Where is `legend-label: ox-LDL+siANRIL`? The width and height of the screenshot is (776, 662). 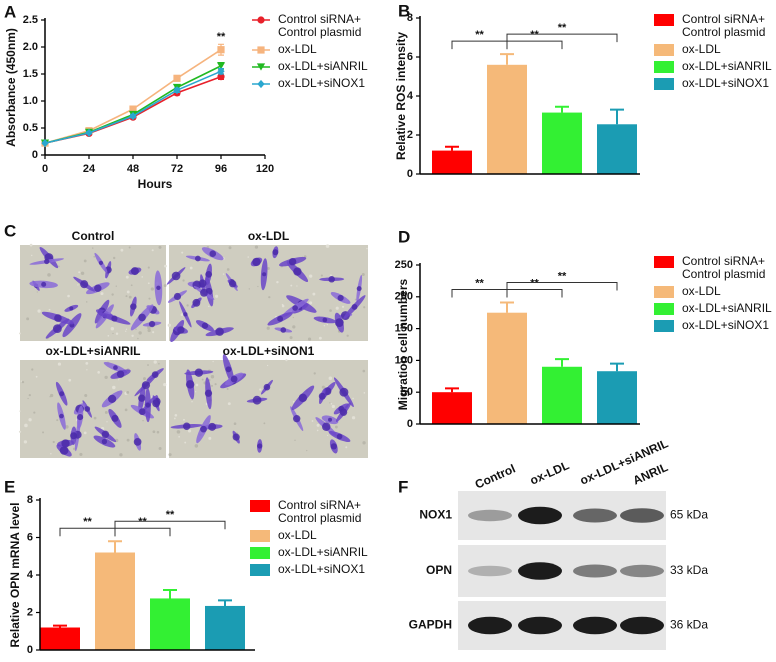
legend-label: ox-LDL+siANRIL is located at coordinates (323, 66).